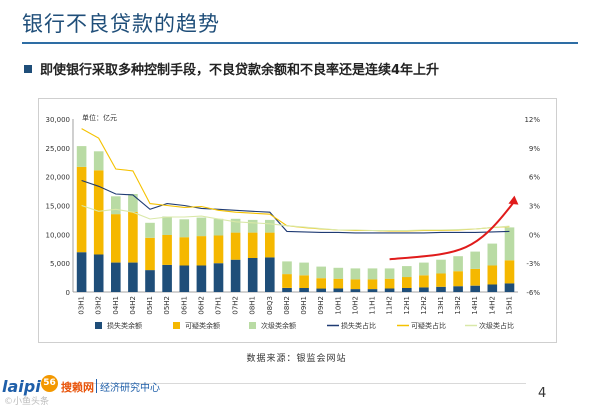  I want to click on x-tick-label: 07H2, so click(236, 305).